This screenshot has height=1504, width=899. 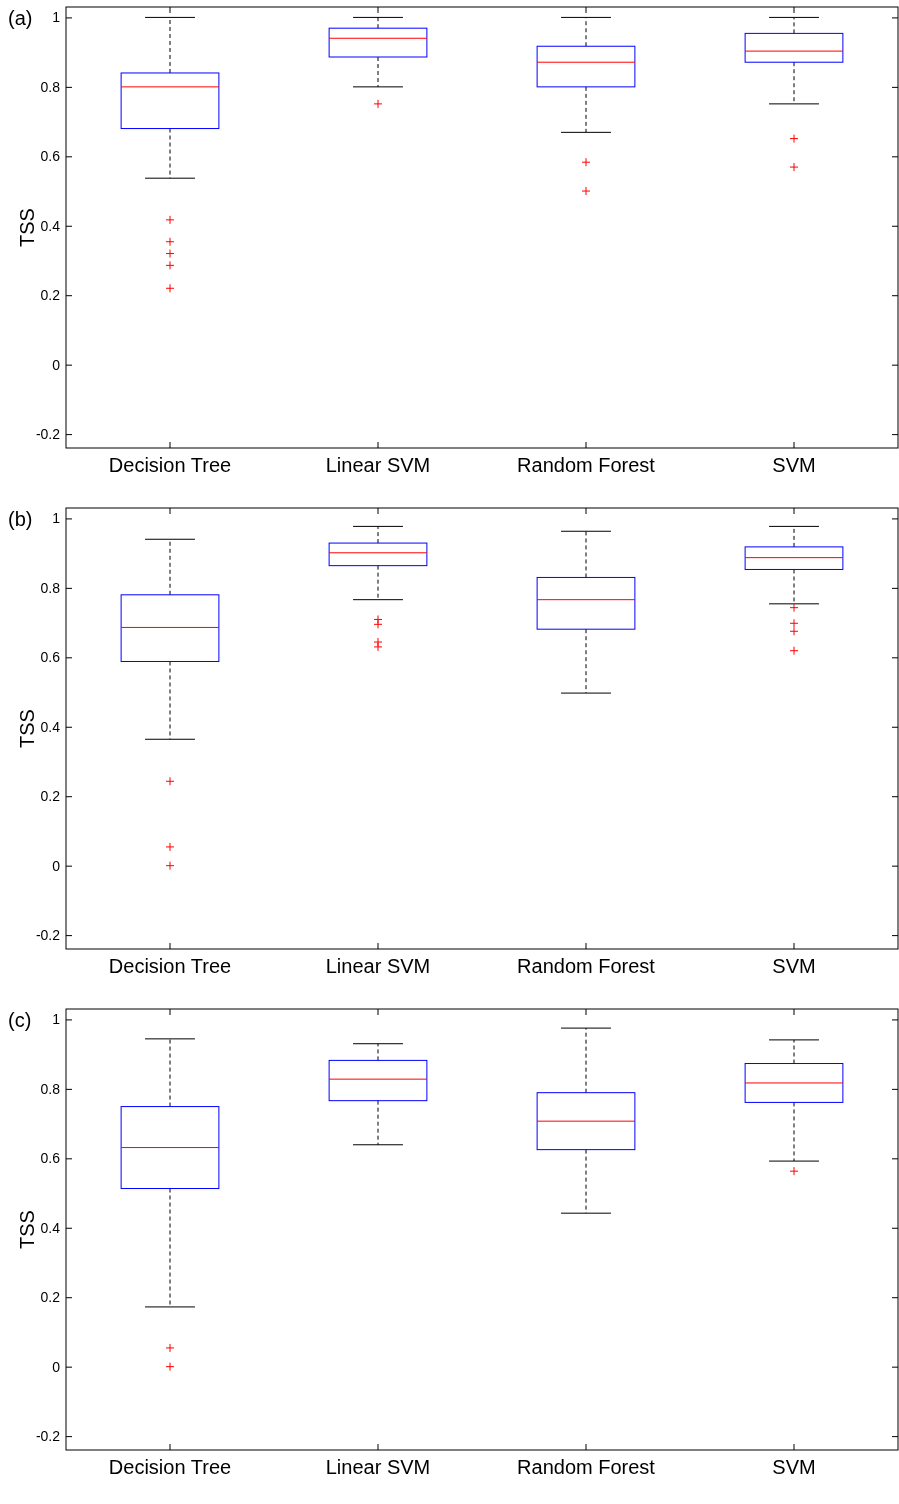 I want to click on chart-title: (b), so click(x=20, y=519).